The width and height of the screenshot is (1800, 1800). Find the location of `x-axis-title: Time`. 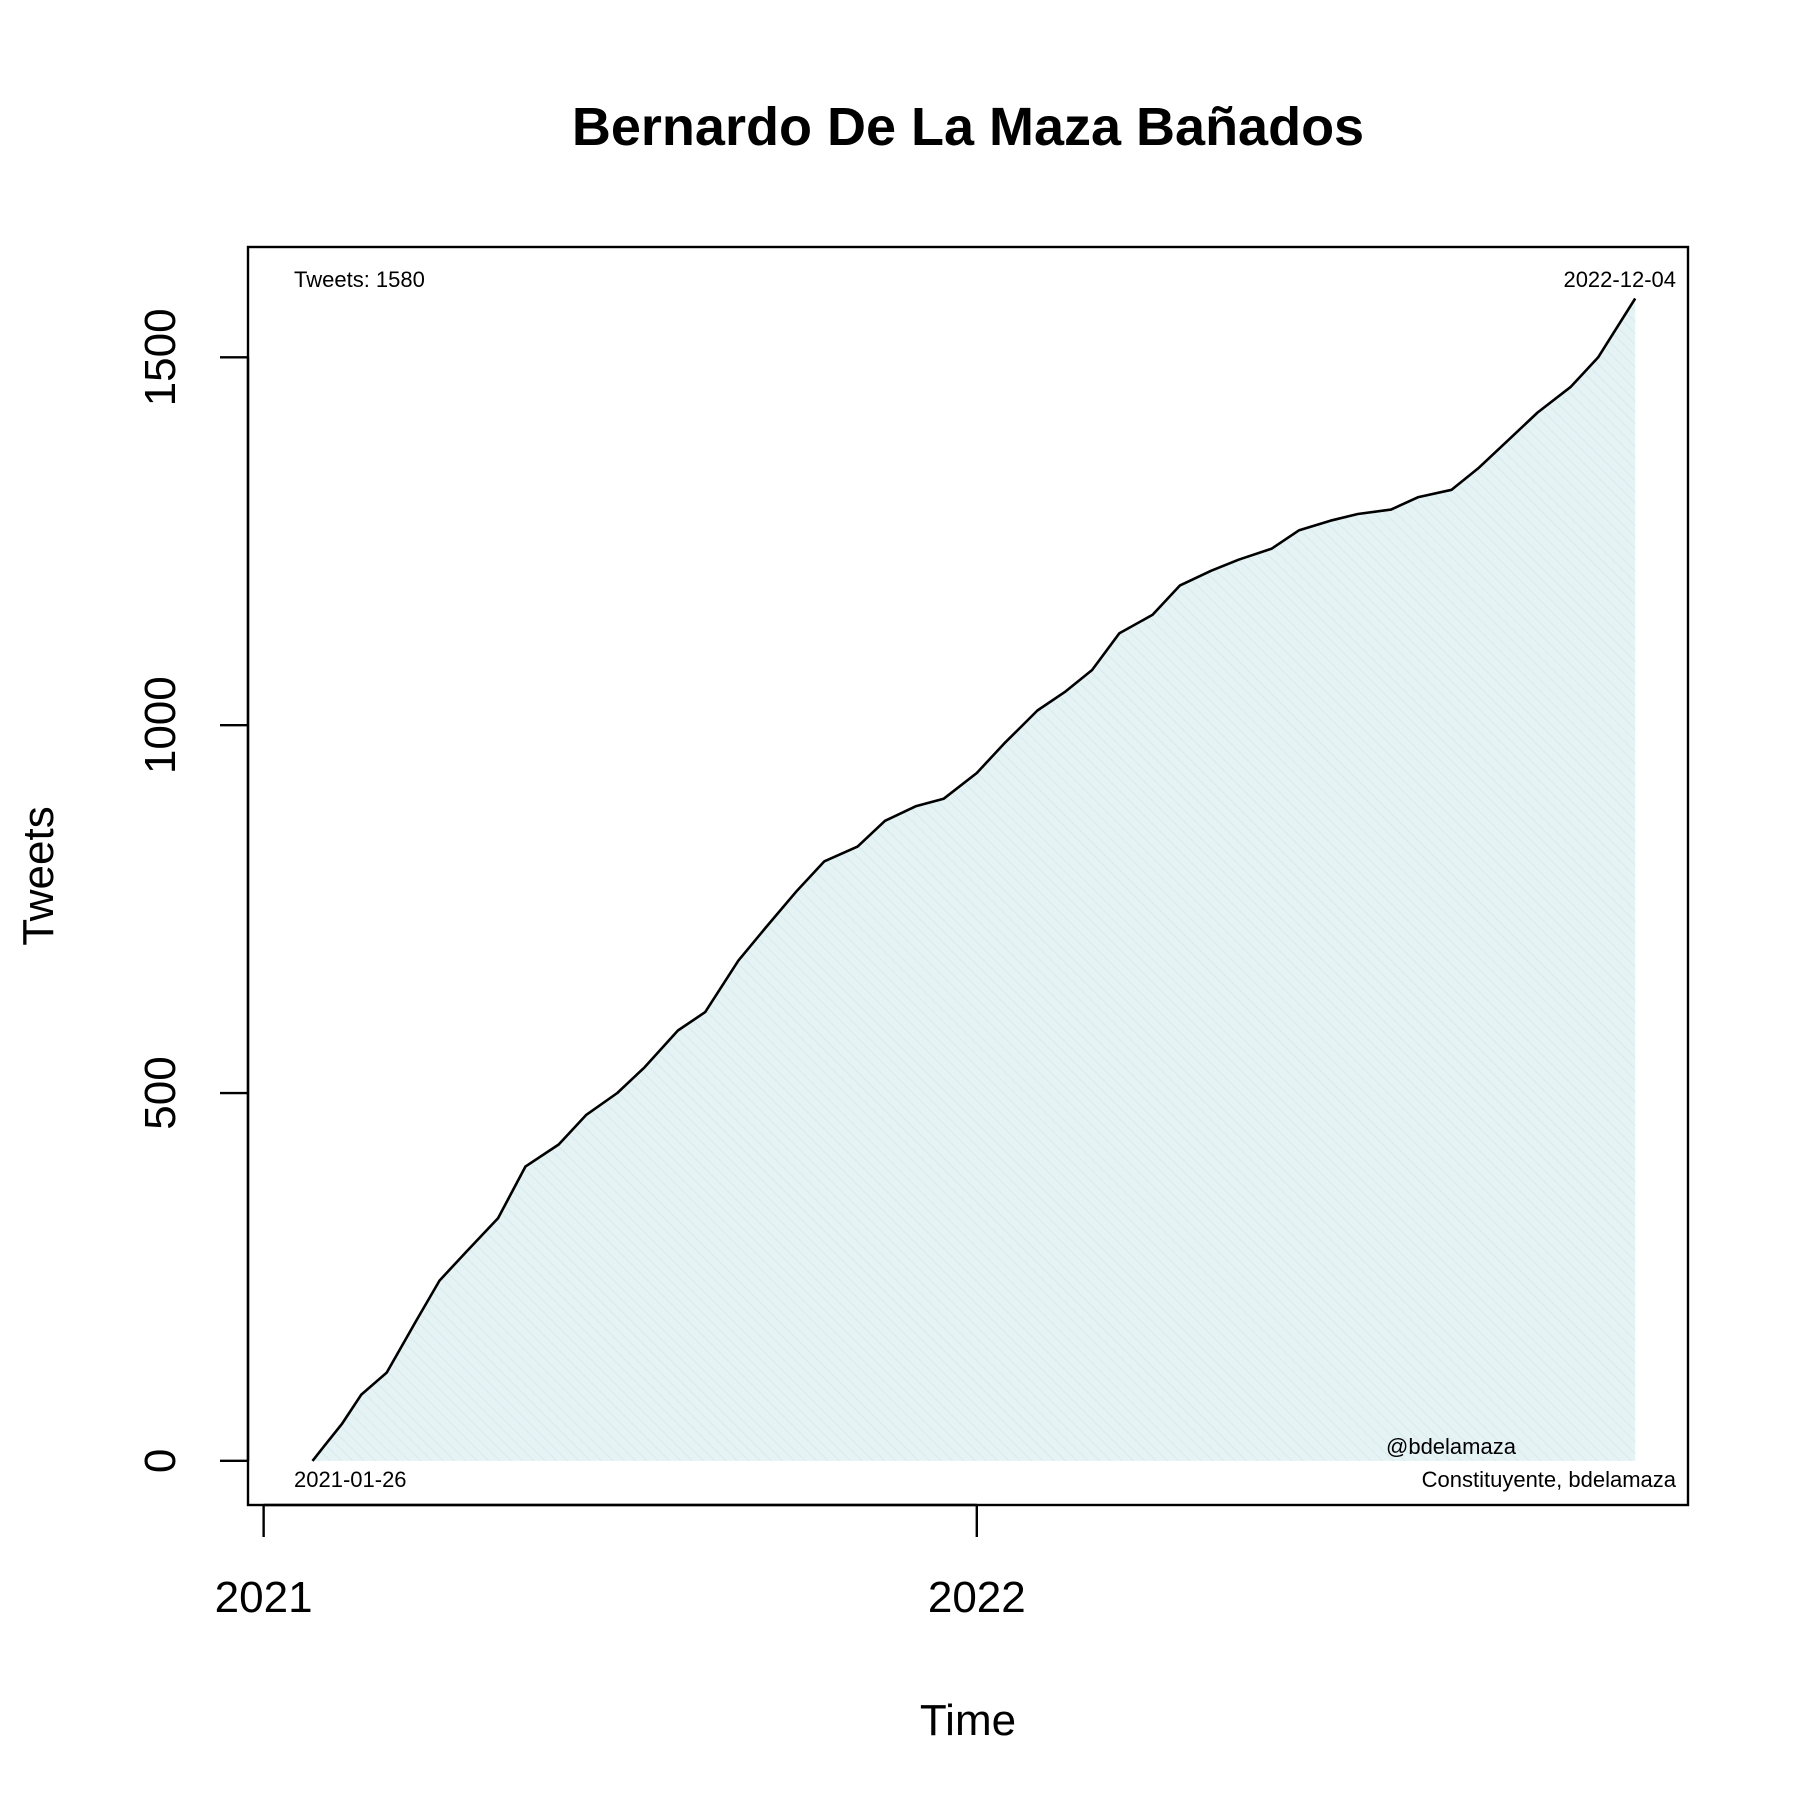

x-axis-title: Time is located at coordinates (968, 1720).